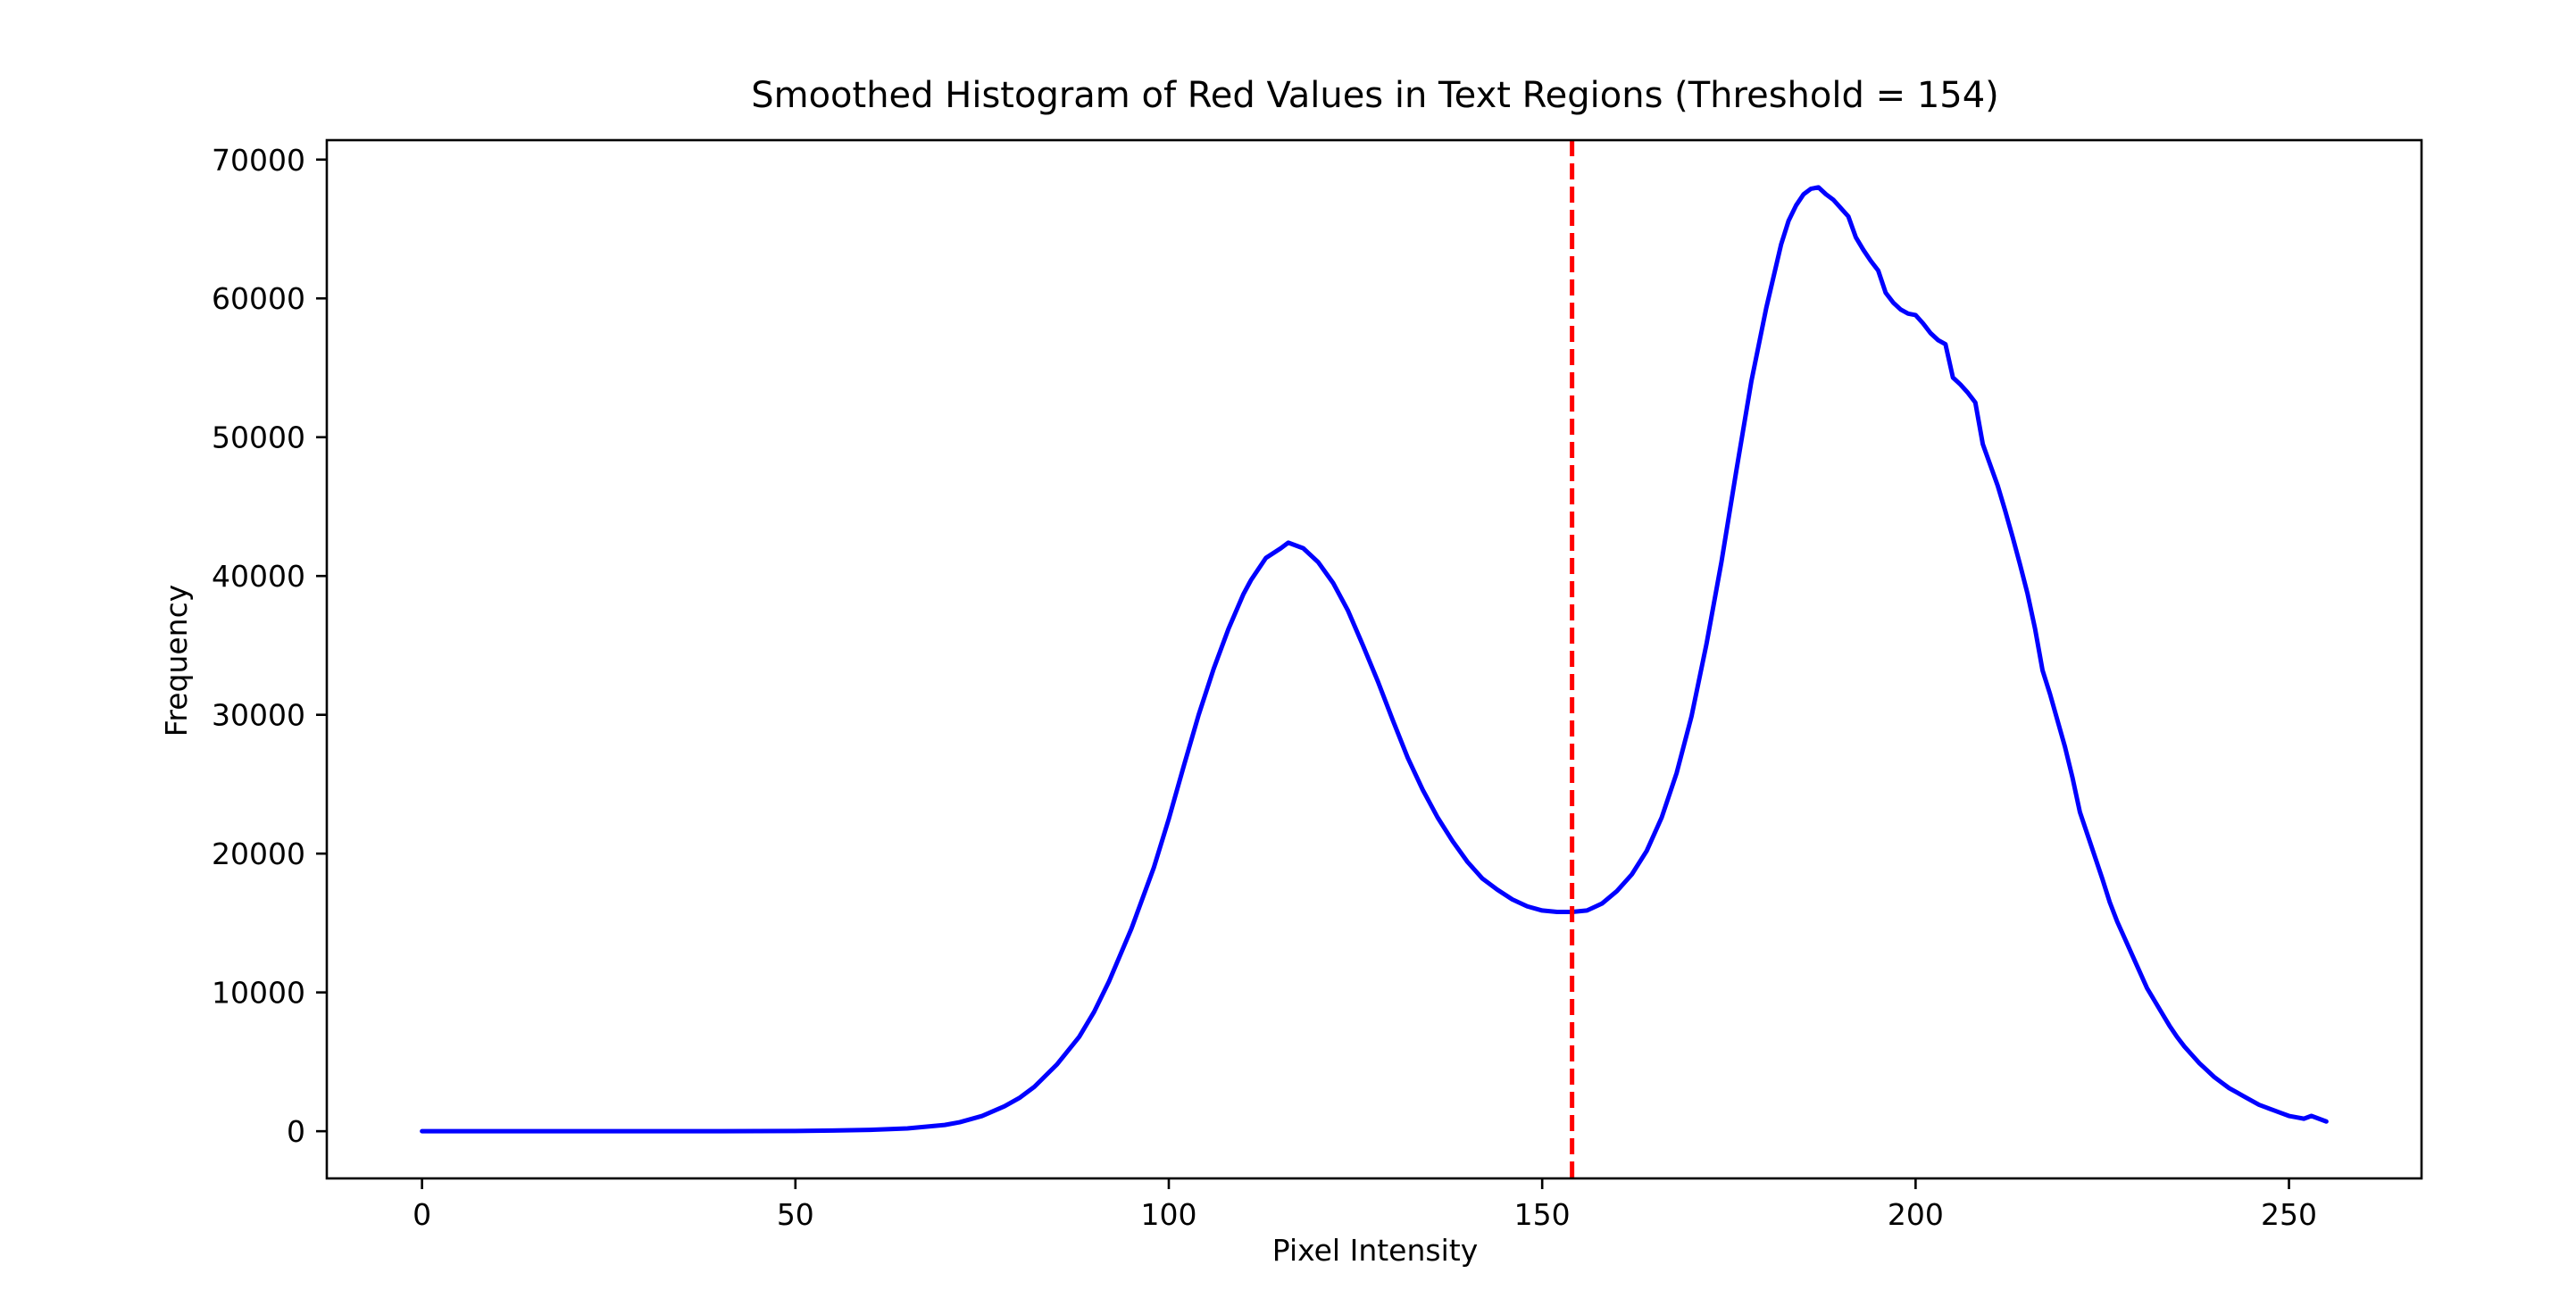 Image resolution: width=2576 pixels, height=1290 pixels. I want to click on y-tick-label: 20000, so click(258, 854).